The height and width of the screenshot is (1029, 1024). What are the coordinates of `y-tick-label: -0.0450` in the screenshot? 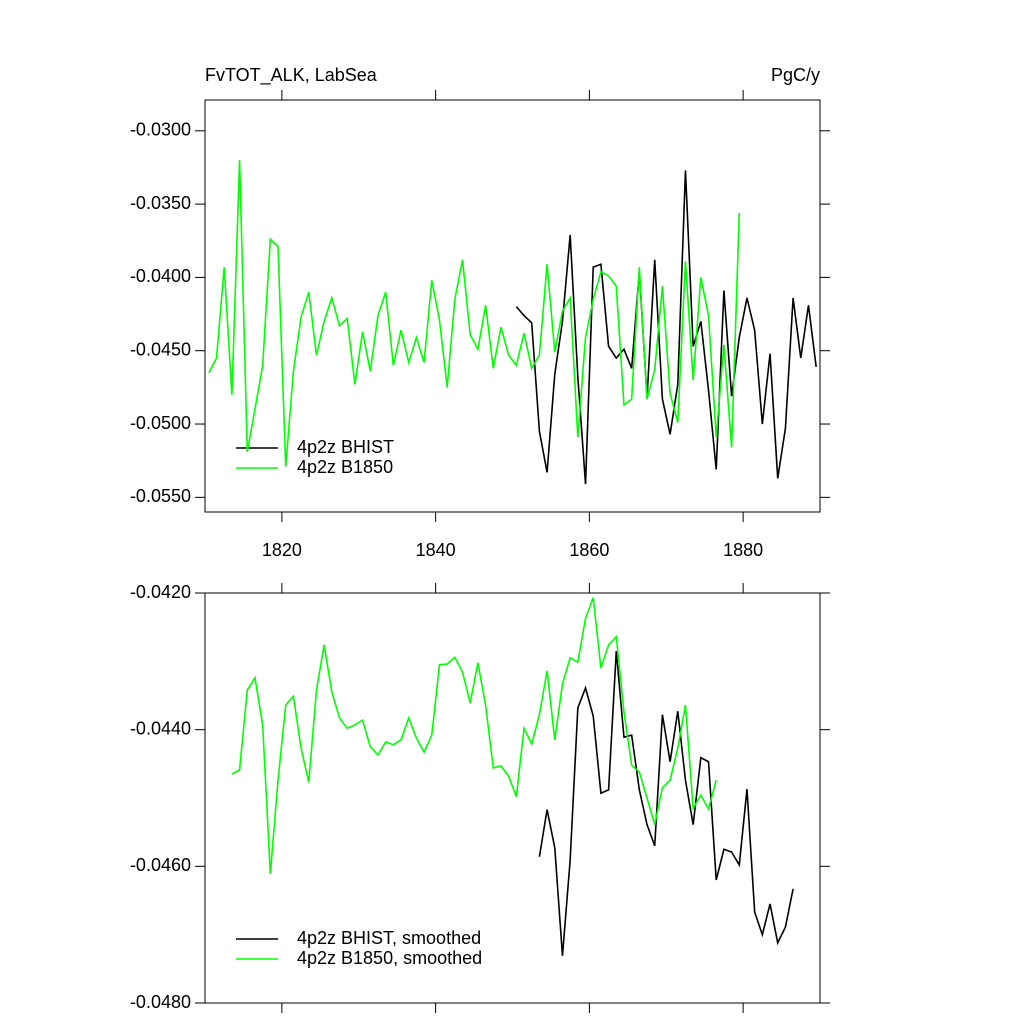 It's located at (160, 349).